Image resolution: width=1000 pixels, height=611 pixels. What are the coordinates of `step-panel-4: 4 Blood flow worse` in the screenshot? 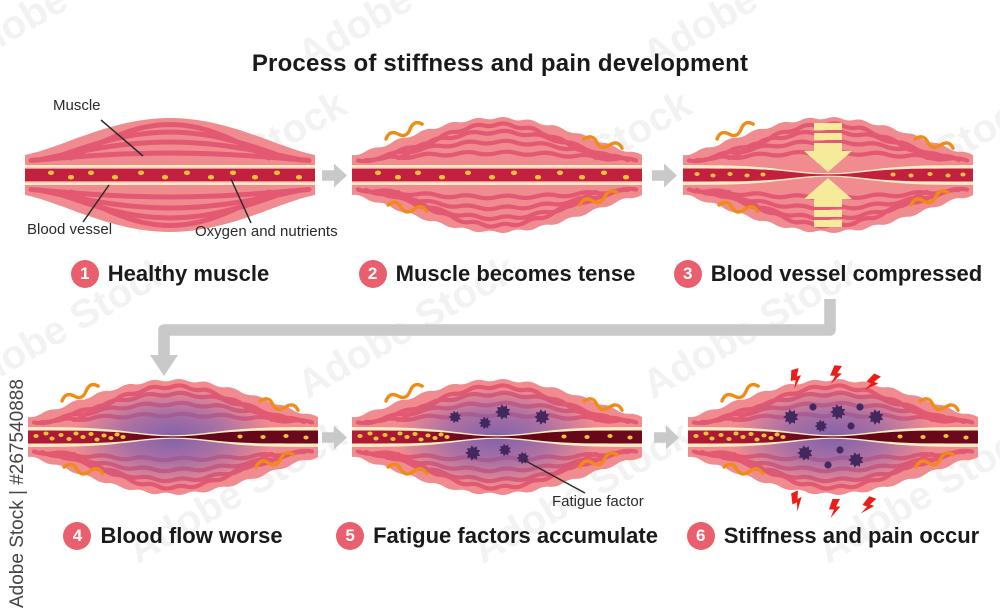 It's located at (173, 453).